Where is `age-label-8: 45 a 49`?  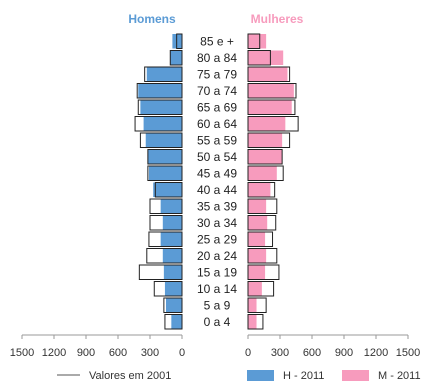 age-label-8: 45 a 49 is located at coordinates (217, 173).